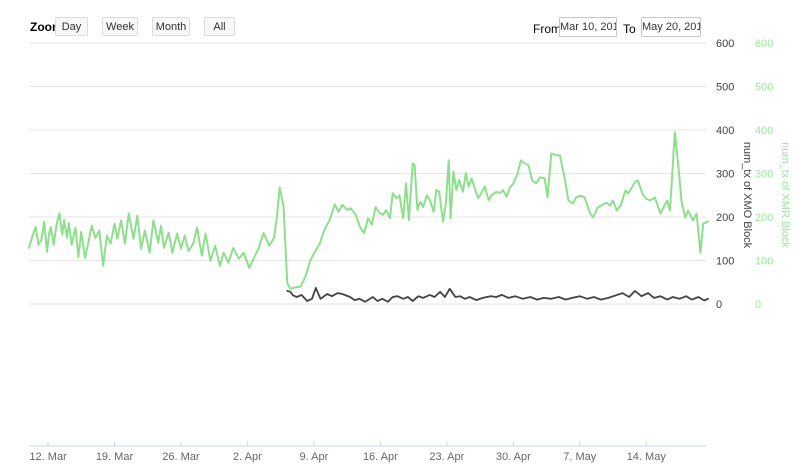 The height and width of the screenshot is (467, 800). What do you see at coordinates (725, 218) in the screenshot?
I see `y-axis-label-xmo: 200` at bounding box center [725, 218].